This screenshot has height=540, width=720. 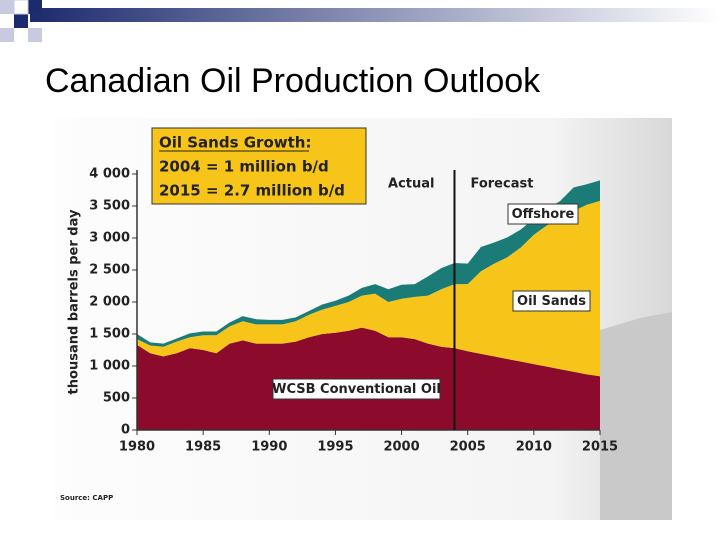 What do you see at coordinates (269, 447) in the screenshot?
I see `x-tick-label: 1990` at bounding box center [269, 447].